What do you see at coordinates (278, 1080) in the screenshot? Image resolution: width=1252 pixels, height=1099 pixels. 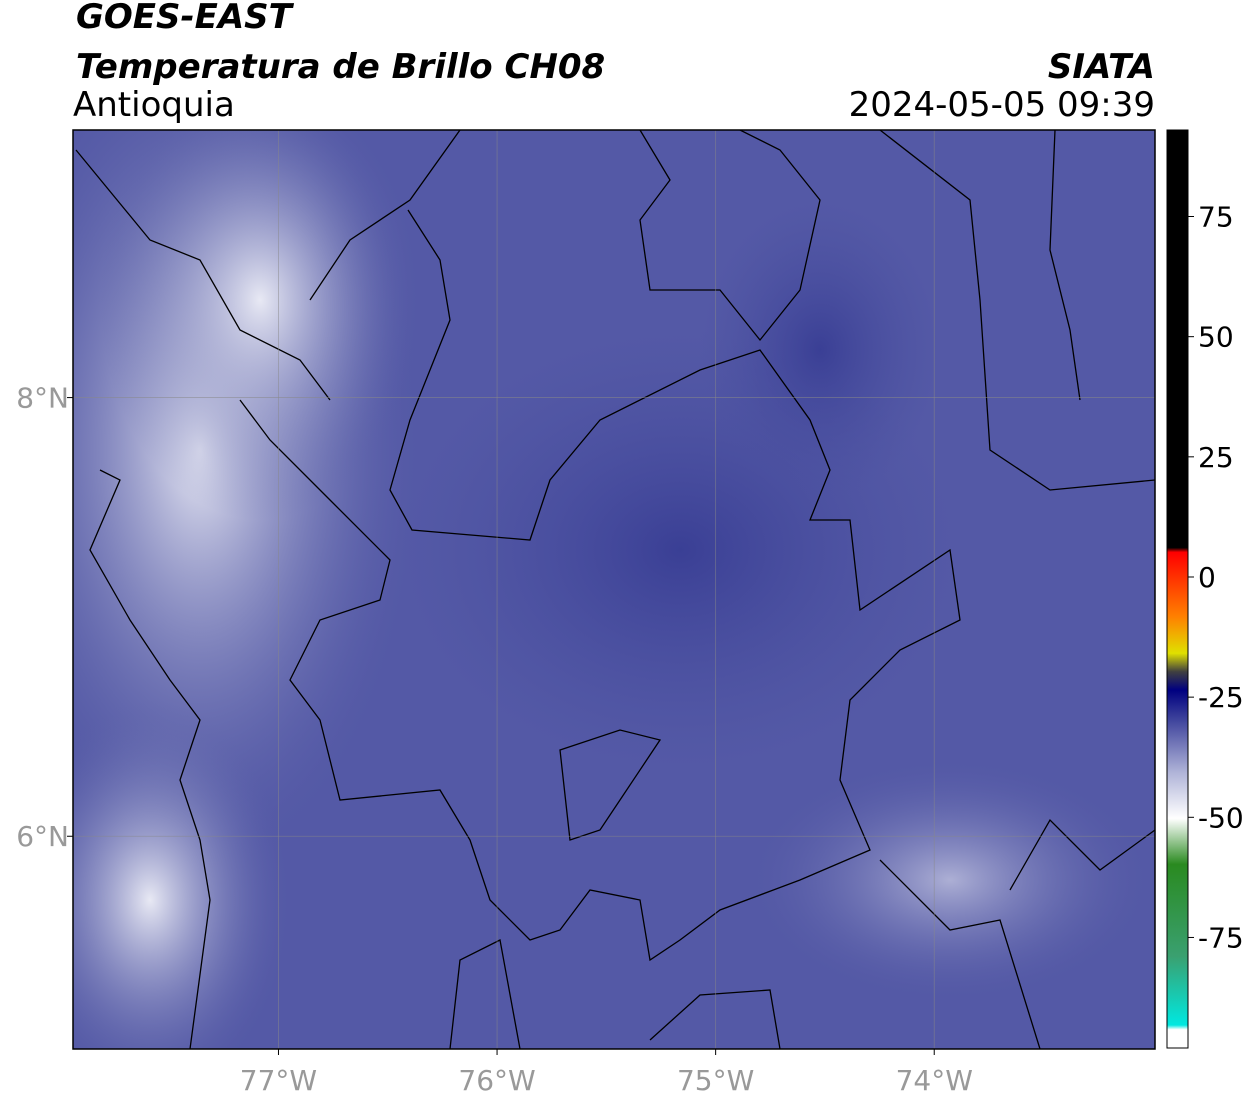 I see `x-tick-label: 77°W` at bounding box center [278, 1080].